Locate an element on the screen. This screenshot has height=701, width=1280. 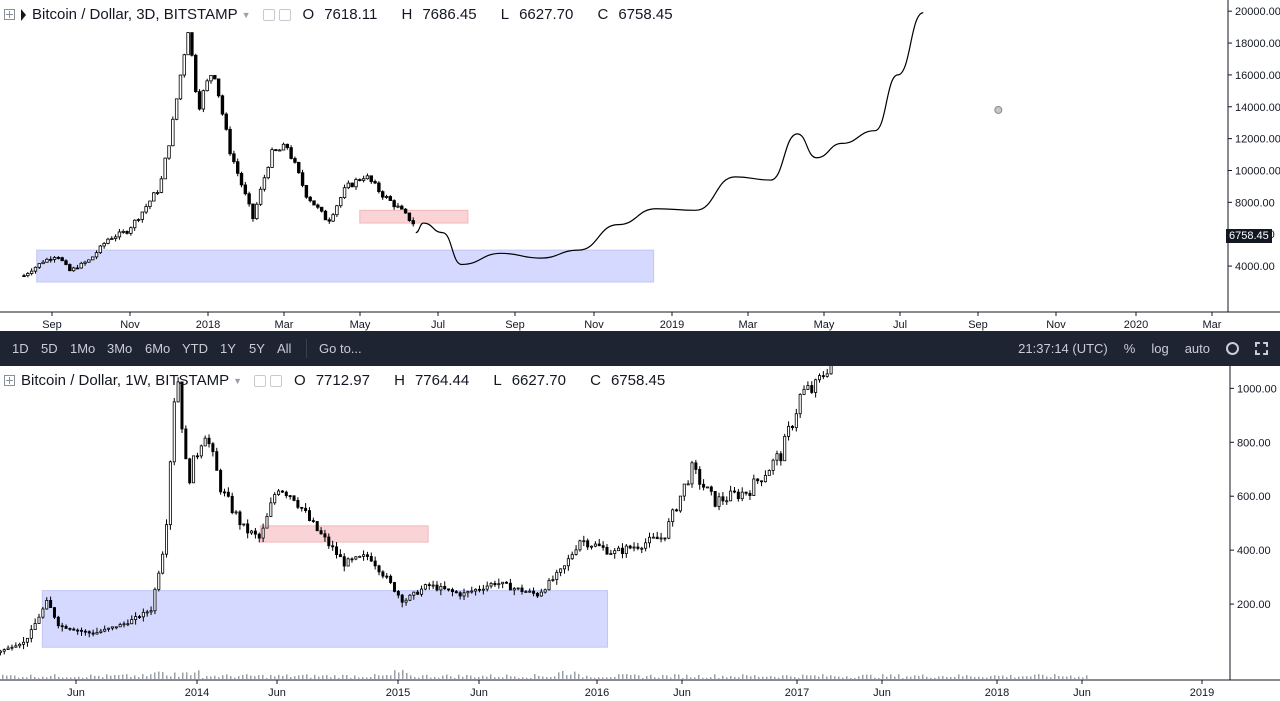
bottom-y-axis: 200.00 400.00 600.00 800.00 1000.00 is located at coordinates (1253, 497).